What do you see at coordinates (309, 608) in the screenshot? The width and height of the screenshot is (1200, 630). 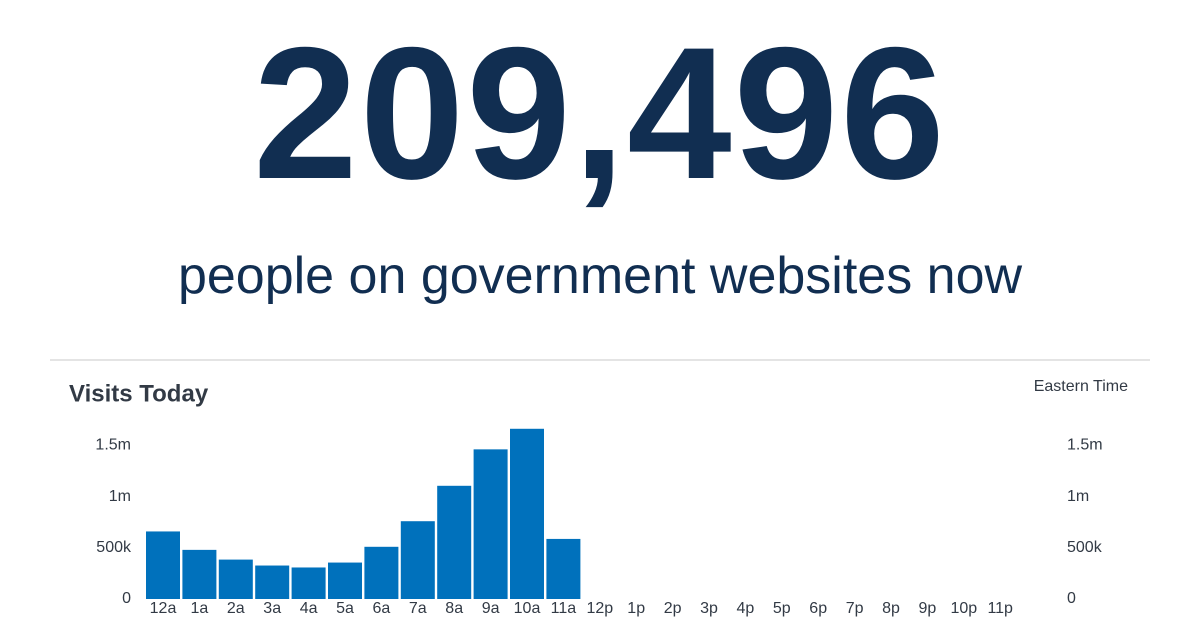 I see `x-tick-label: 4a` at bounding box center [309, 608].